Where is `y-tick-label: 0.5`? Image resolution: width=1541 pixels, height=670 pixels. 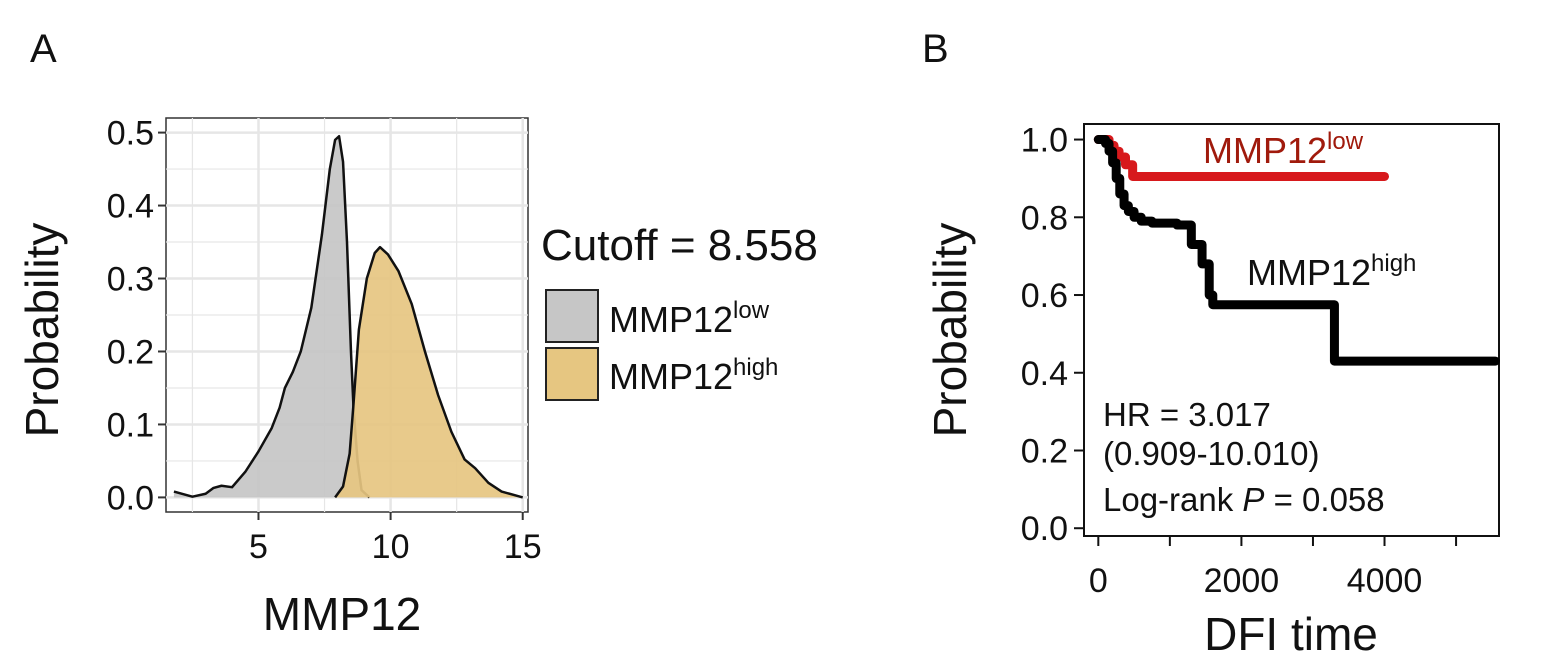
y-tick-label: 0.5 is located at coordinates (130, 134).